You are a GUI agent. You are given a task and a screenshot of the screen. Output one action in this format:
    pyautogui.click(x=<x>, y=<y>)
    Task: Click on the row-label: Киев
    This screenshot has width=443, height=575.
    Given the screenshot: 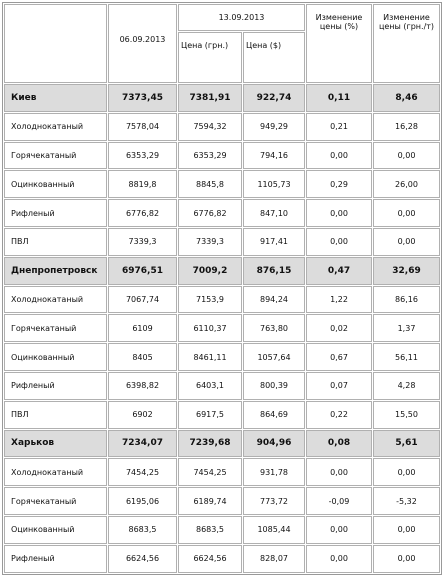 What is the action you would take?
    pyautogui.click(x=55, y=98)
    